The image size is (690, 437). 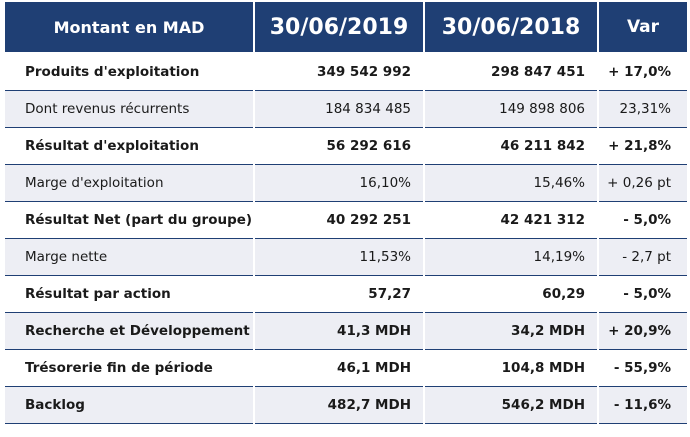 I want to click on value-2019: 11,53%, so click(x=339, y=257).